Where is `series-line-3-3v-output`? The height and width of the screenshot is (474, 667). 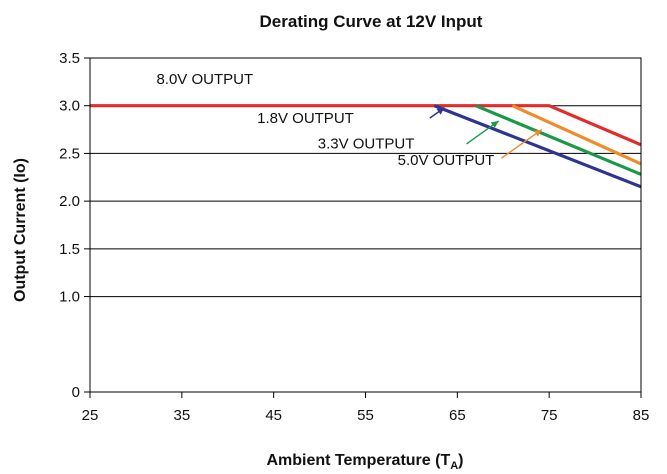
series-line-3-3v-output is located at coordinates (558, 140).